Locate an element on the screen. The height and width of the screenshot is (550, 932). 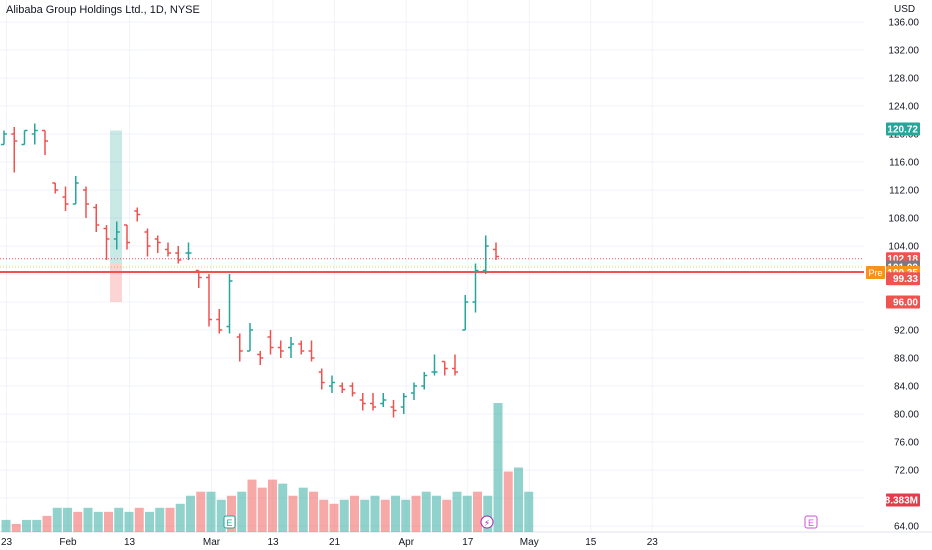
y-tick-label: 64.00 is located at coordinates (906, 527).